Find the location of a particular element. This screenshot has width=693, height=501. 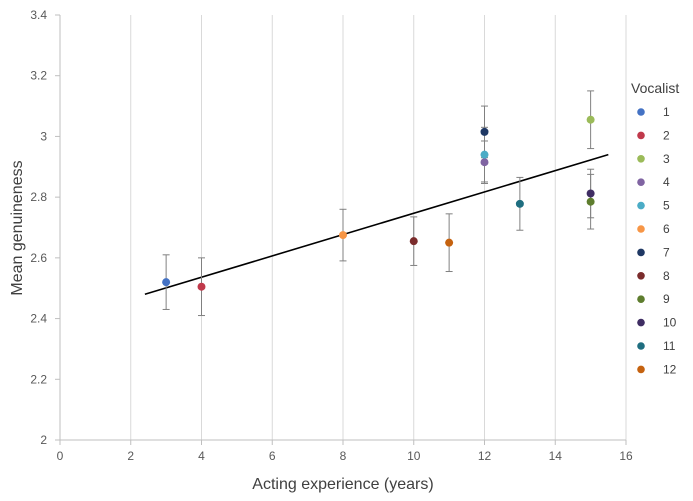

y-tick-label: 3 is located at coordinates (43, 136).